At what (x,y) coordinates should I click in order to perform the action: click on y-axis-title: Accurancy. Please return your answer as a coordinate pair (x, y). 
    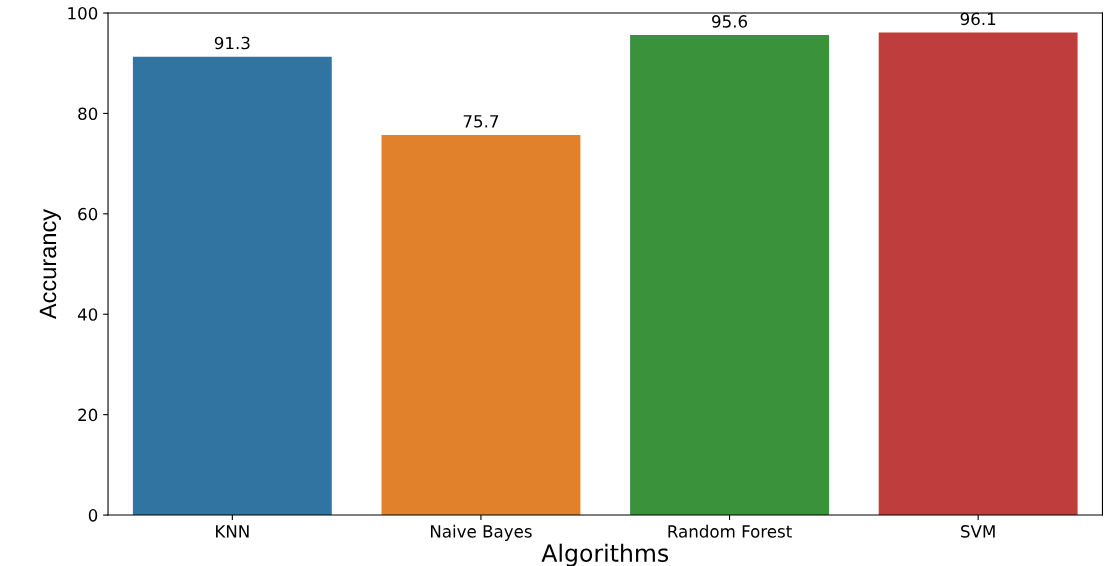
    Looking at the image, I should click on (50, 264).